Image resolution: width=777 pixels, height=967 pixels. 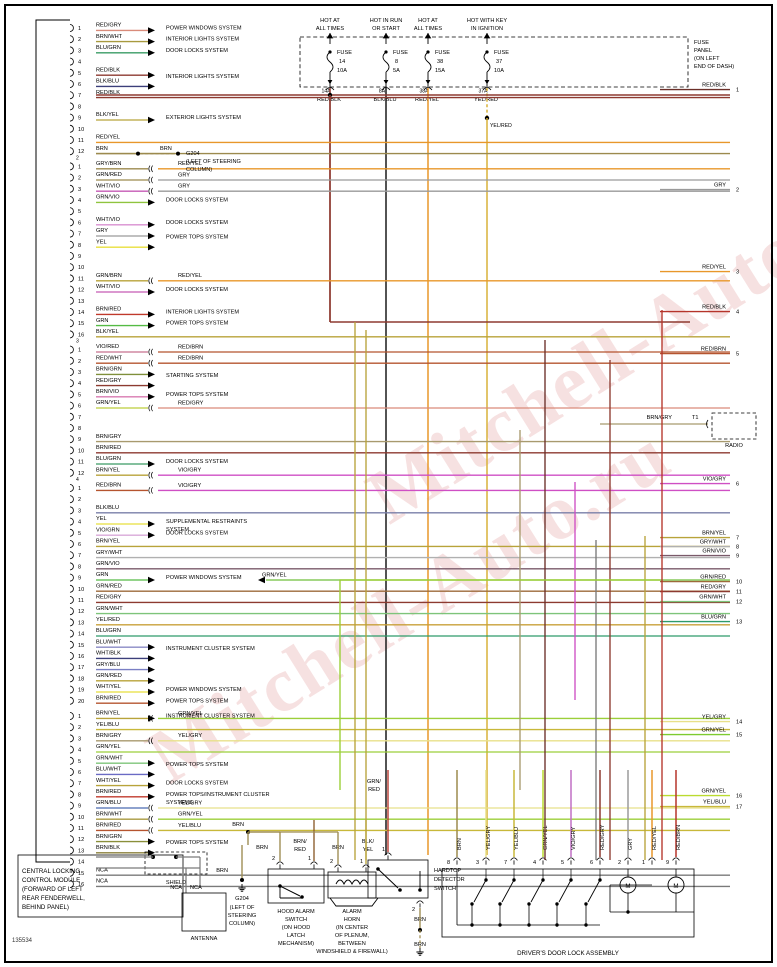 I want to click on door-lock-wire-label: VIO/GRY, so click(x=574, y=838).